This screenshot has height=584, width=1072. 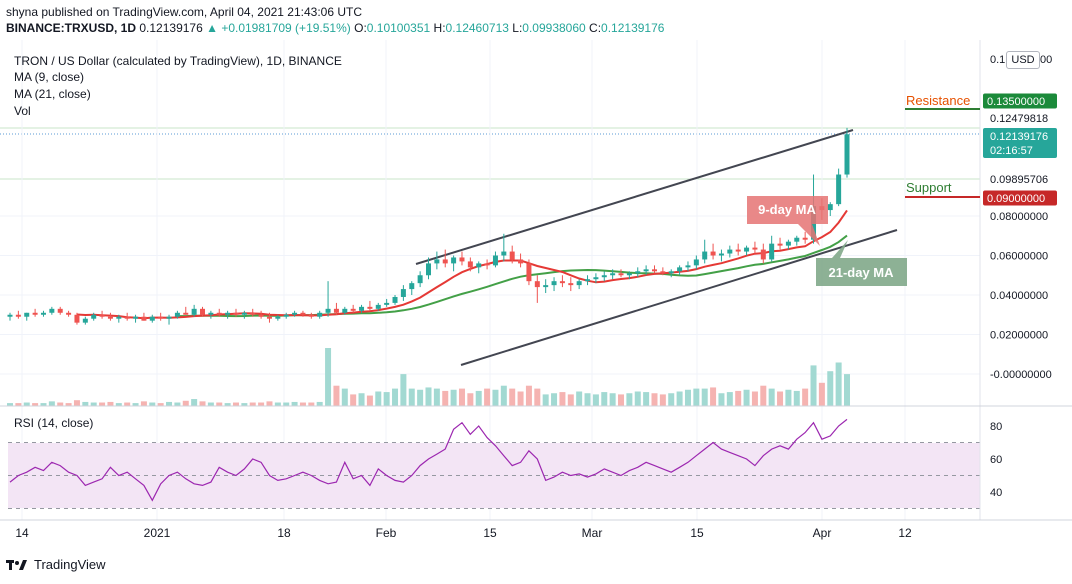 What do you see at coordinates (633, 28) in the screenshot?
I see `close-value: 0.12139176` at bounding box center [633, 28].